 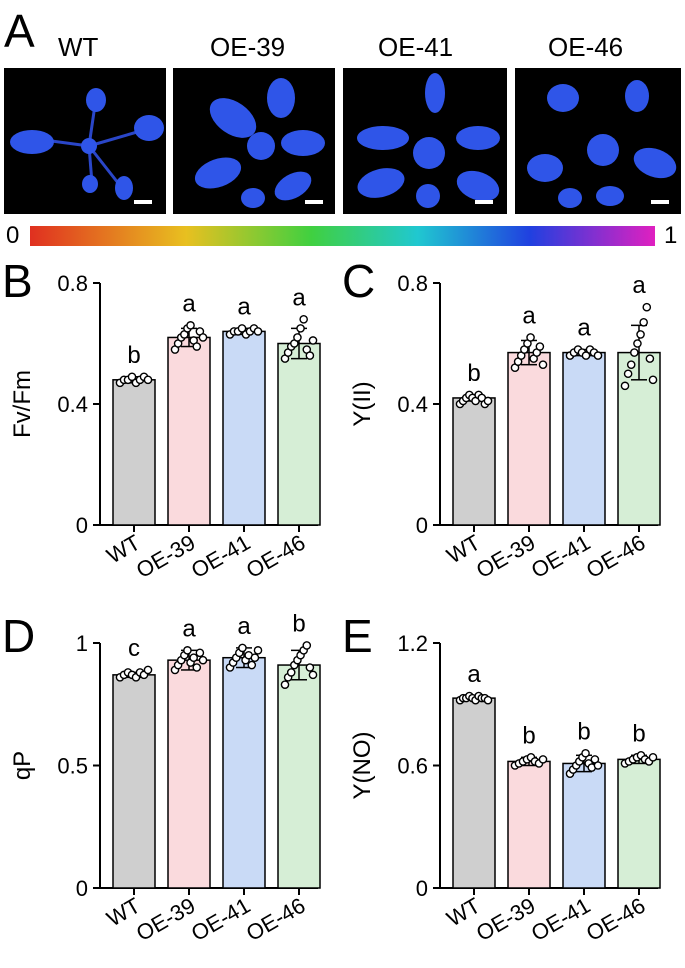 I want to click on image-label-oe41: OE-41, so click(x=416, y=47).